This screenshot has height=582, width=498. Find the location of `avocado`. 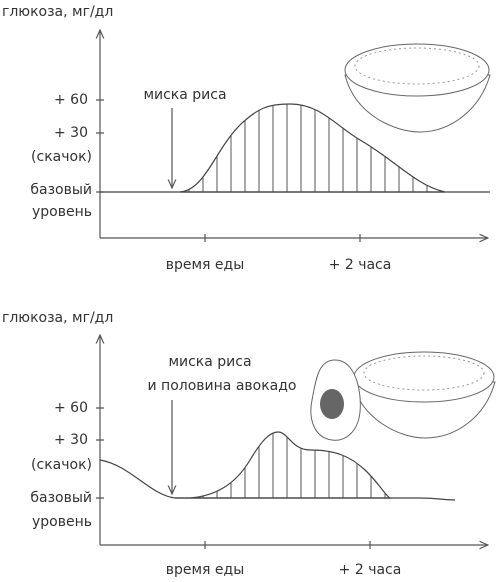

avocado is located at coordinates (335, 400).